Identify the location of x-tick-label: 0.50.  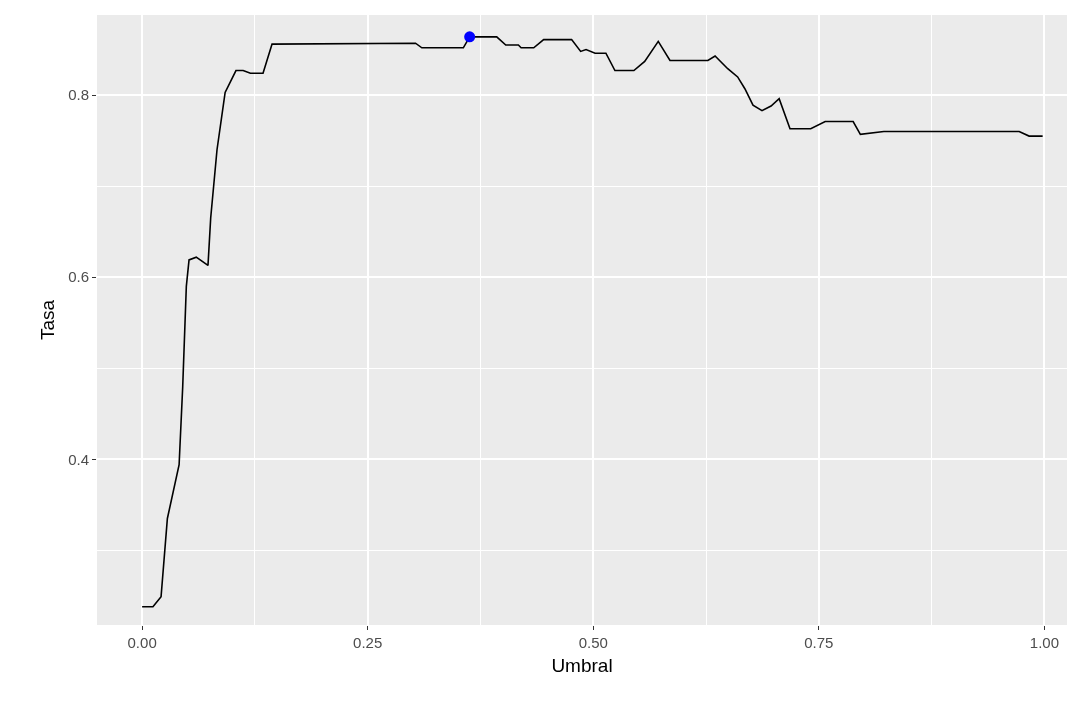
(593, 642).